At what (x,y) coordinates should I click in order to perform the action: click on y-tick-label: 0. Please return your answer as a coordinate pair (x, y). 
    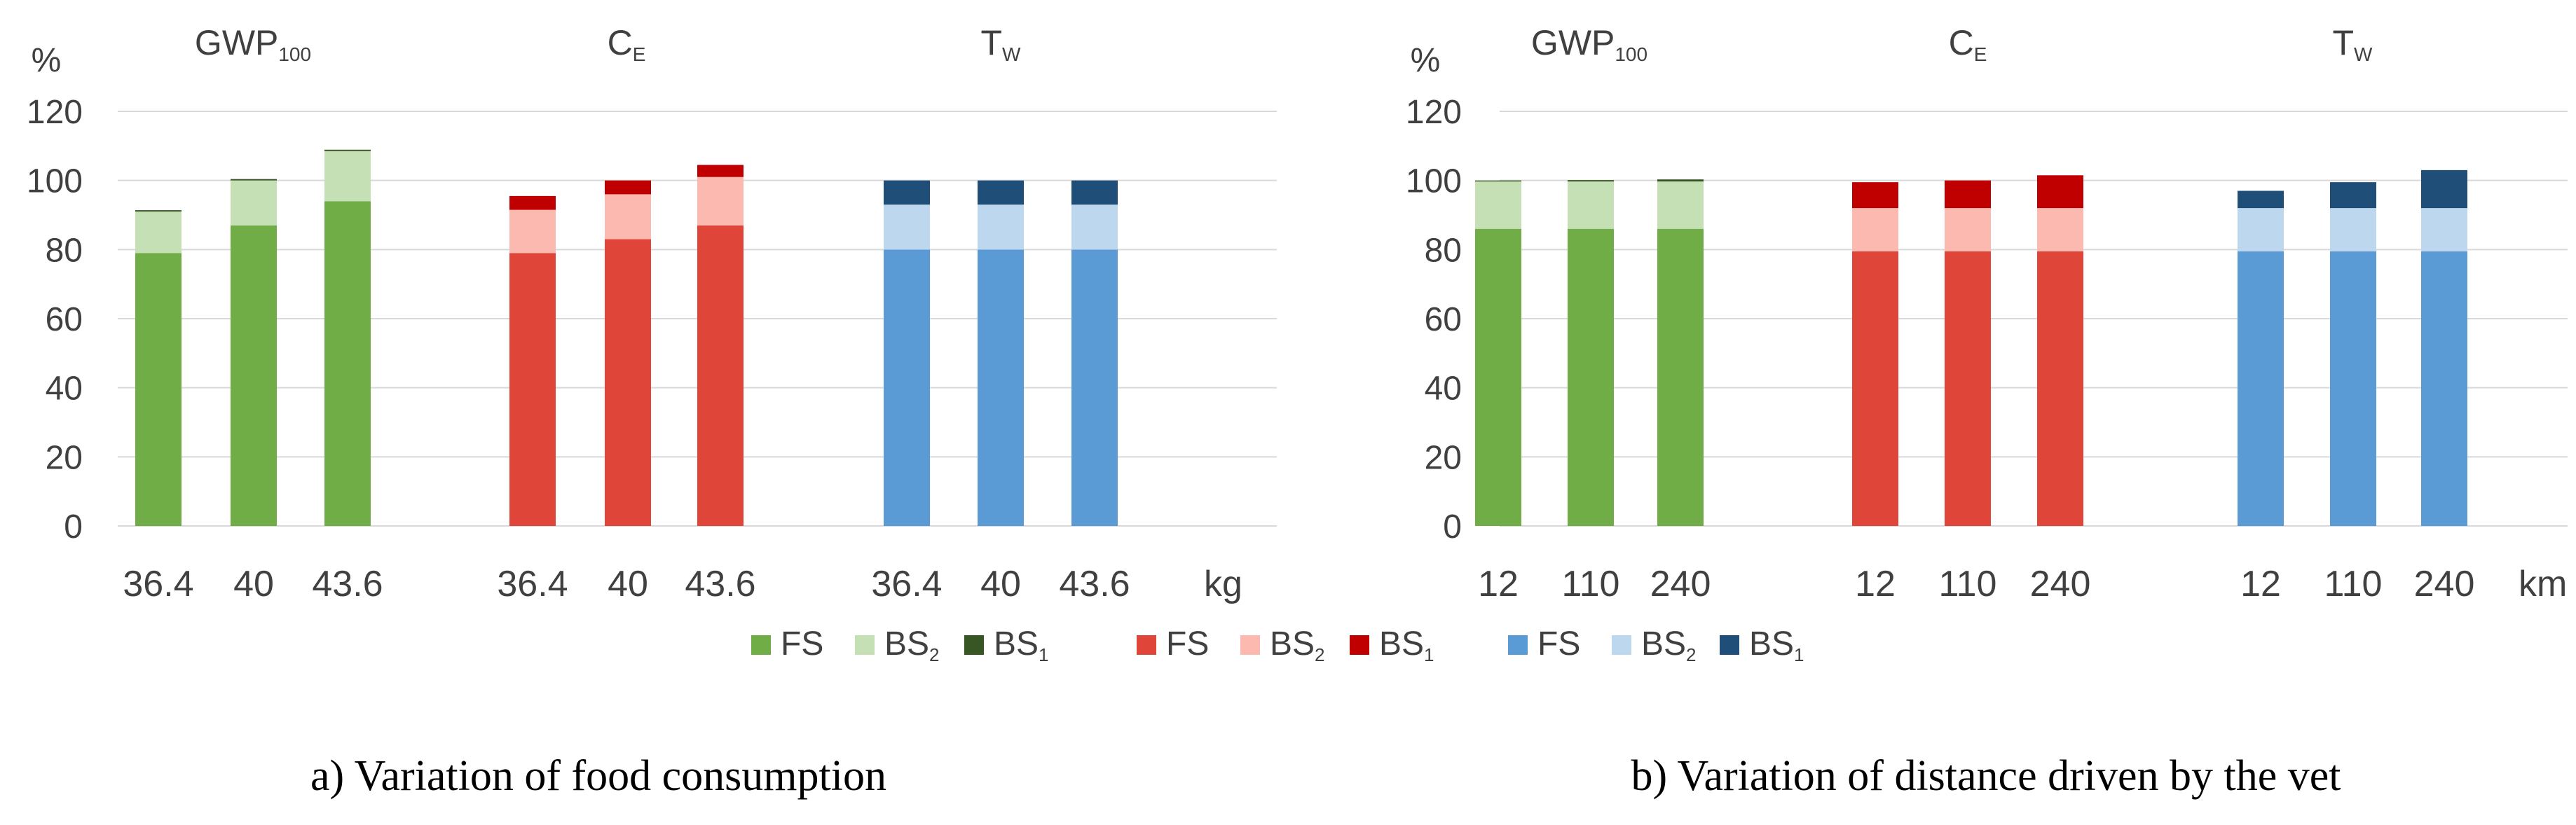
    Looking at the image, I should click on (1453, 527).